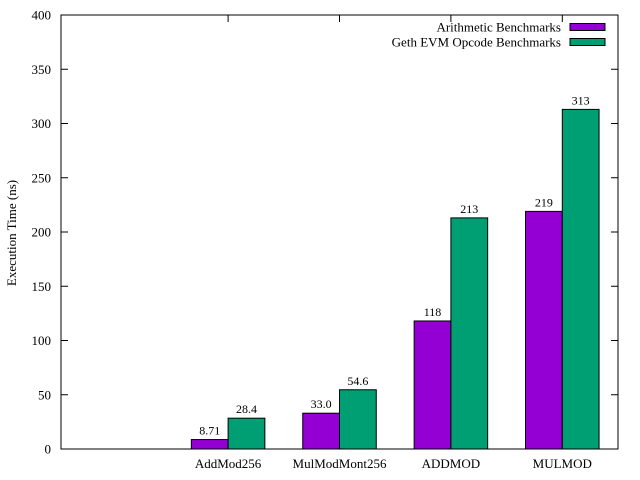 The image size is (640, 480). I want to click on x-tick-label: ADDMOD, so click(451, 463).